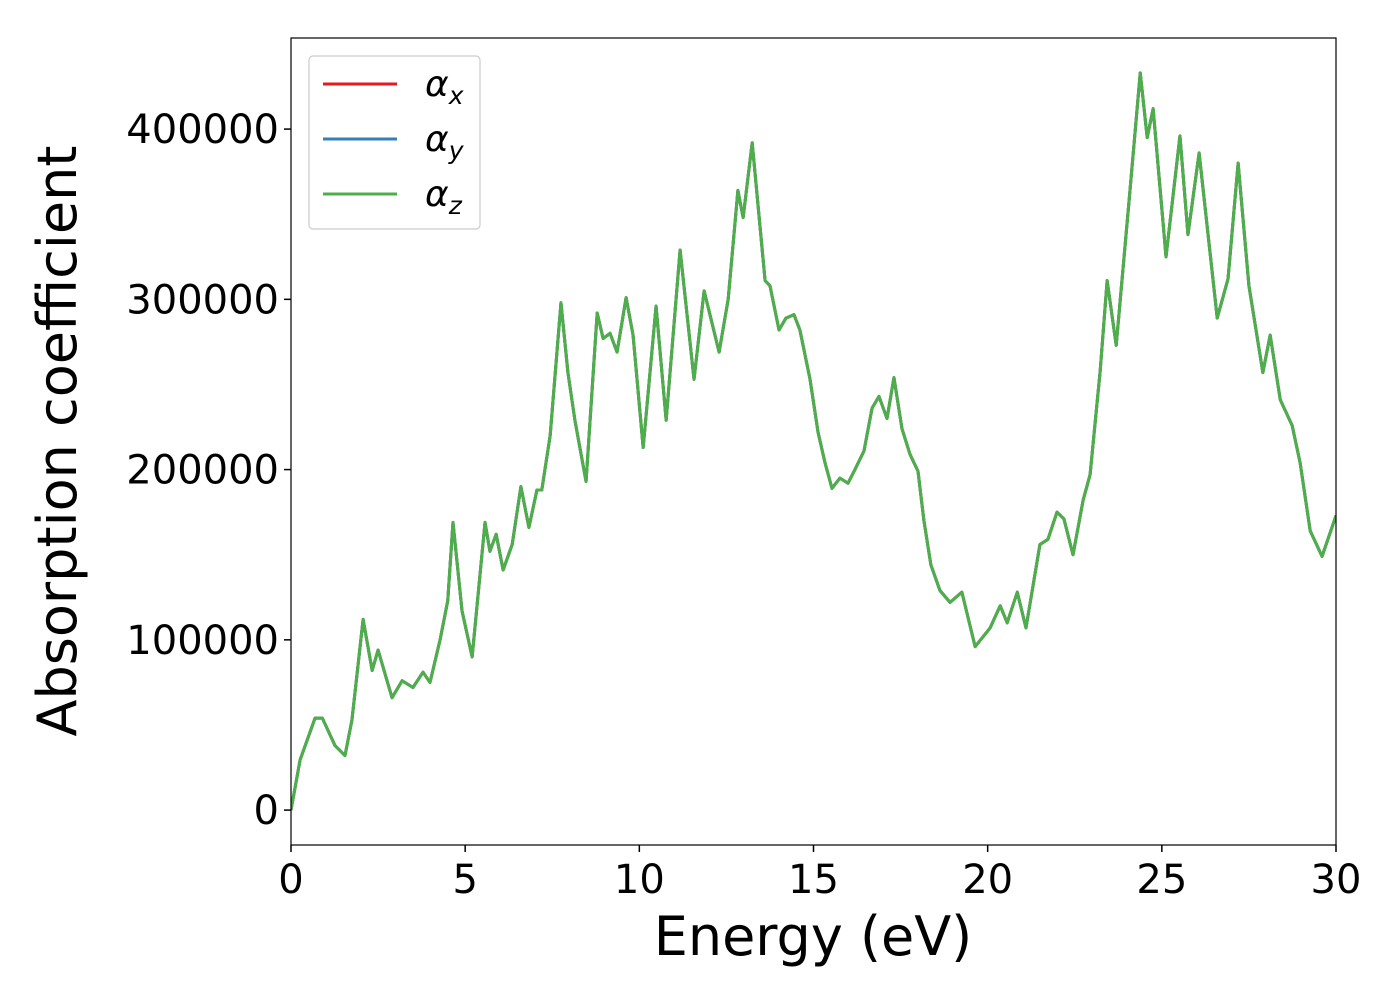 This screenshot has width=1400, height=1000. What do you see at coordinates (987, 880) in the screenshot?
I see `x-tick-label: 20` at bounding box center [987, 880].